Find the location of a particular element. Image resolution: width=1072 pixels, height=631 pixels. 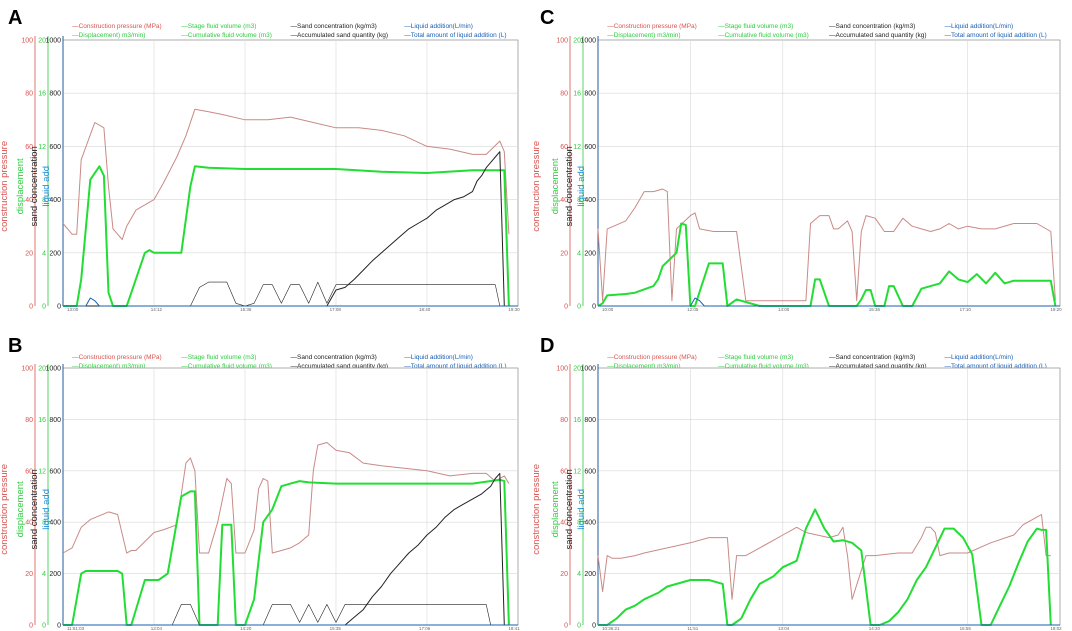

x-tick-label: 14:20 is located at coordinates (246, 628).